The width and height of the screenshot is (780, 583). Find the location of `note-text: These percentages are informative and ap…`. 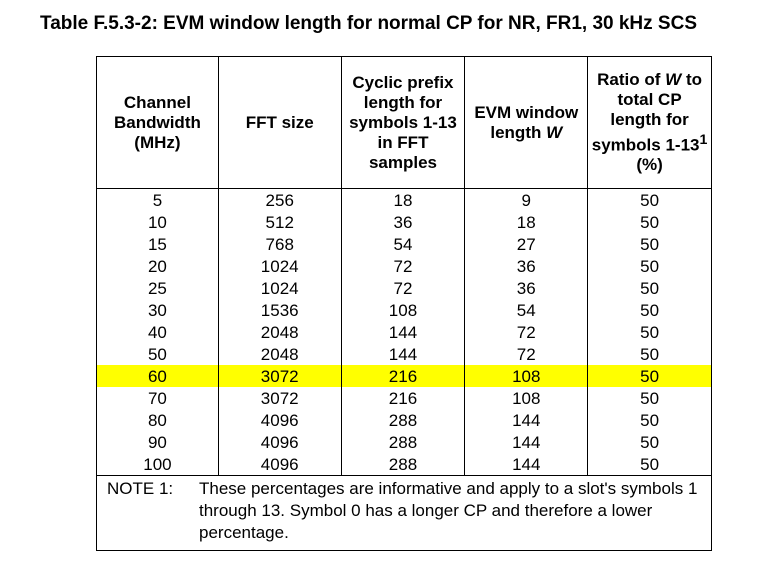

note-text: These percentages are informative and ap… is located at coordinates (448, 510).